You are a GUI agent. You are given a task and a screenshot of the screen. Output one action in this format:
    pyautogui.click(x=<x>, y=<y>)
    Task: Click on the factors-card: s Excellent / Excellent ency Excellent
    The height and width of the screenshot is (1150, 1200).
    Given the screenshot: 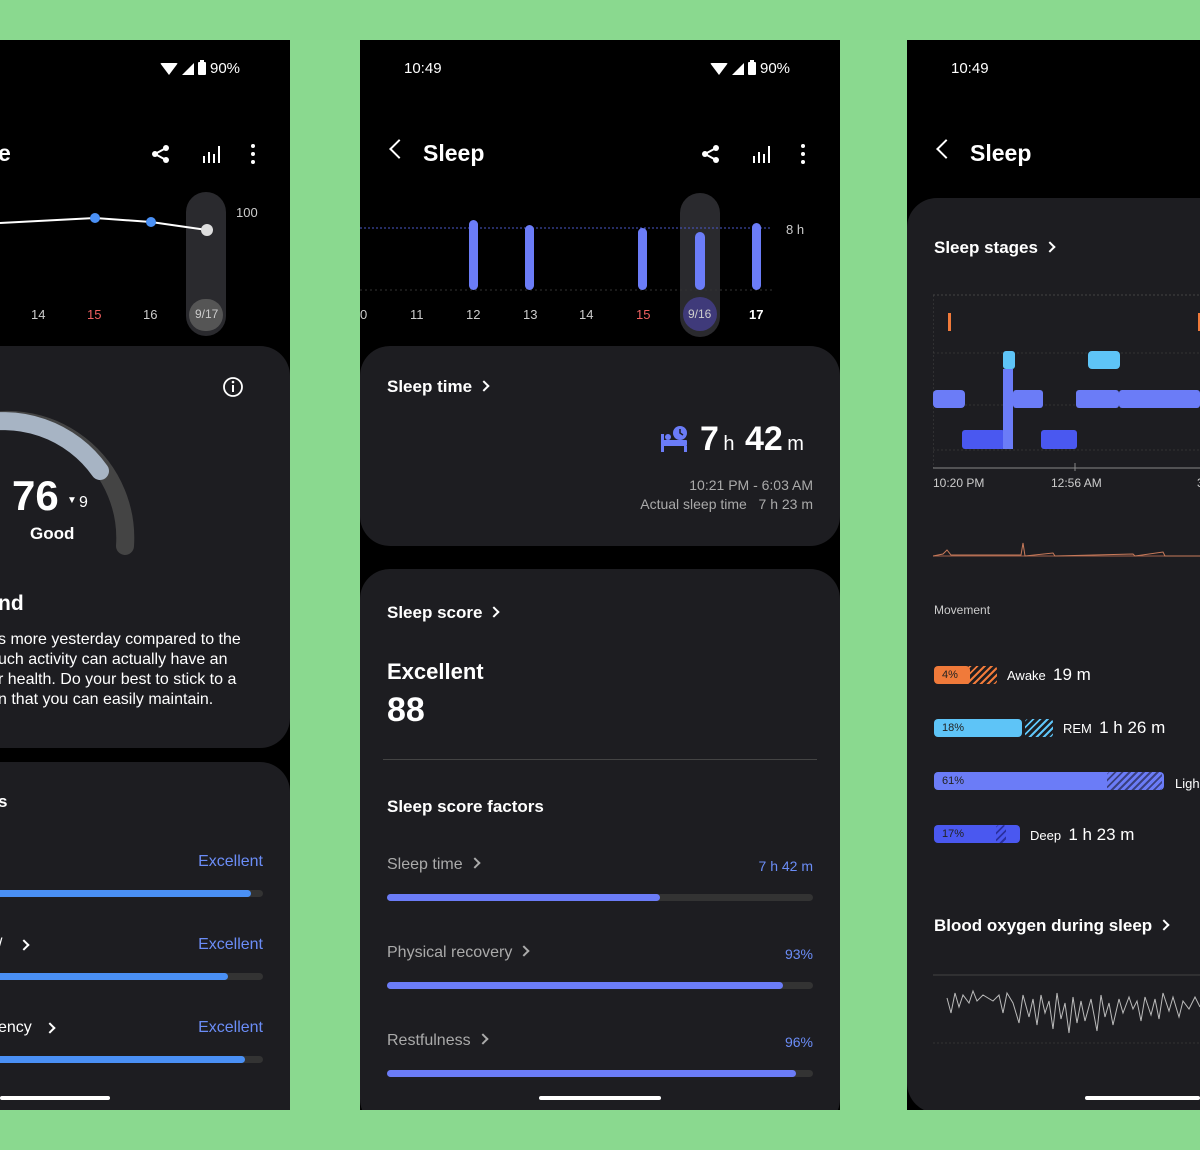 What is the action you would take?
    pyautogui.click(x=145, y=936)
    